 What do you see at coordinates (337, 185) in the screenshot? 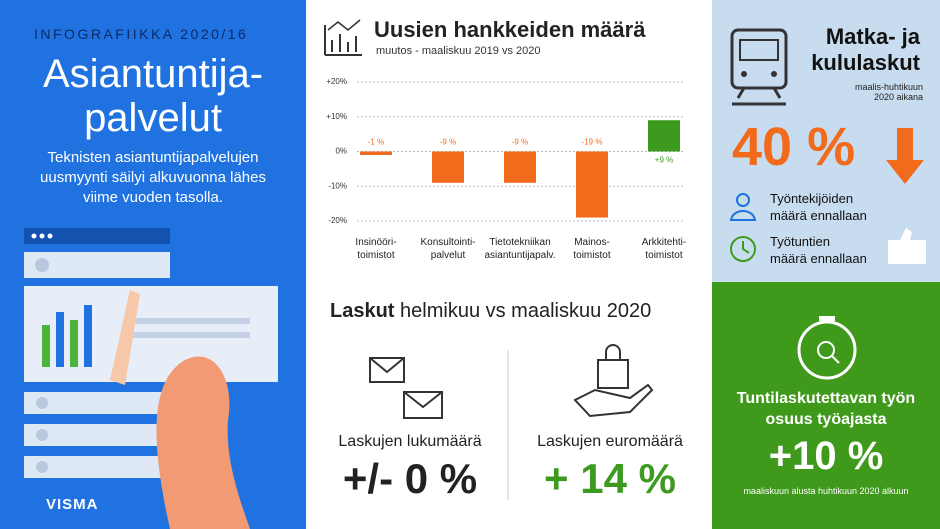
I see `y-tick-label: -10%` at bounding box center [337, 185].